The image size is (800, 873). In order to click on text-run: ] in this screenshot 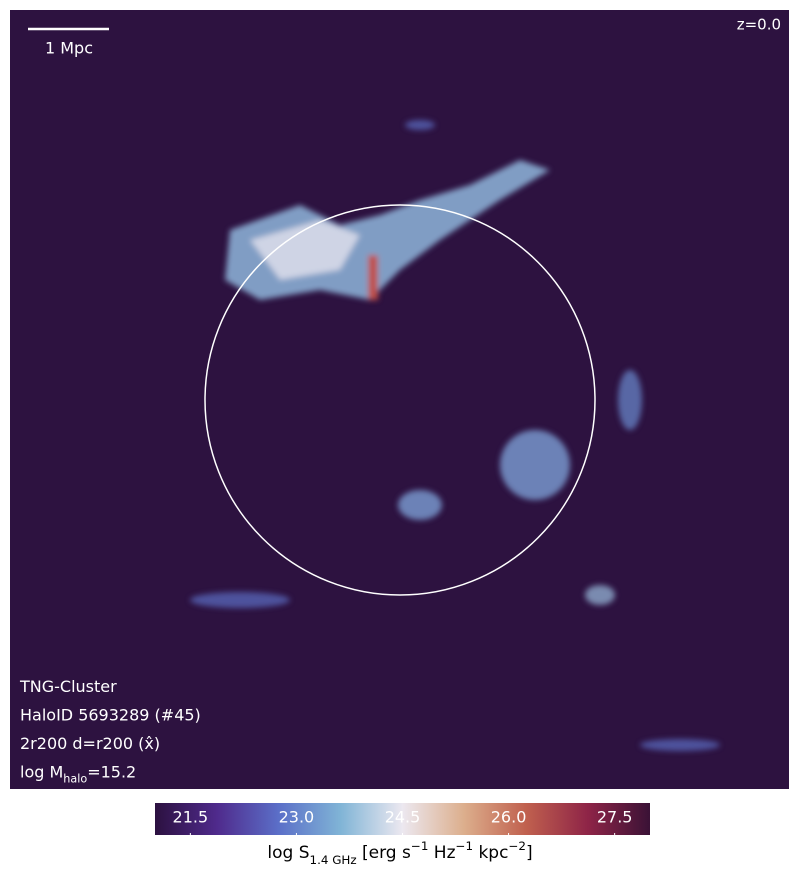, I will do `click(529, 853)`.